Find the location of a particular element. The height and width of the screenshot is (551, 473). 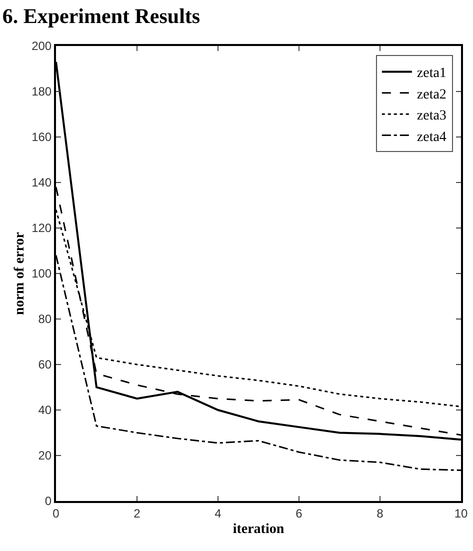

legend-label: zeta1 is located at coordinates (431, 74).